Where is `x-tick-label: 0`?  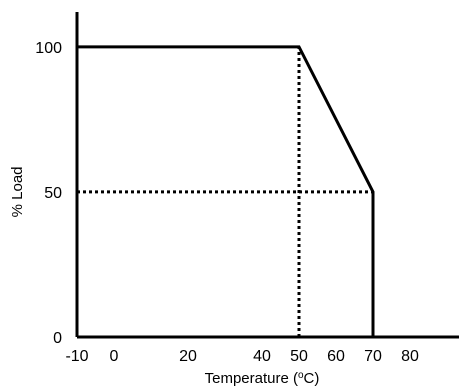
x-tick-label: 0 is located at coordinates (114, 356).